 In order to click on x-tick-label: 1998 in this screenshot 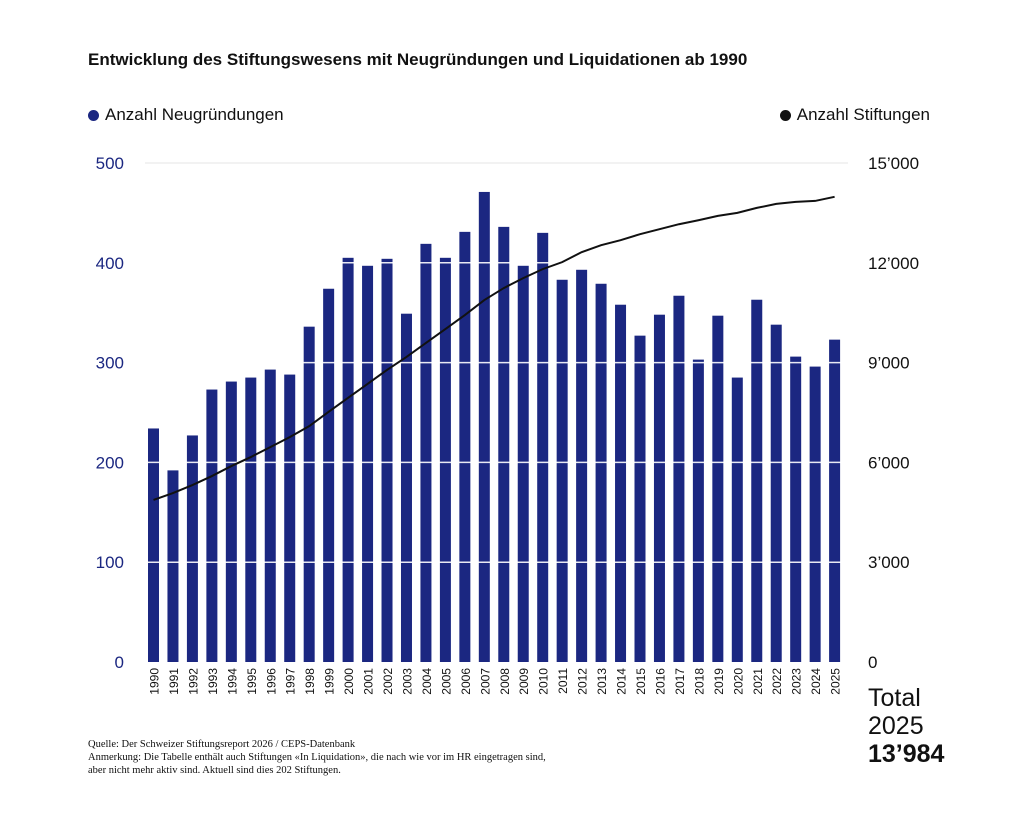, I will do `click(310, 681)`.